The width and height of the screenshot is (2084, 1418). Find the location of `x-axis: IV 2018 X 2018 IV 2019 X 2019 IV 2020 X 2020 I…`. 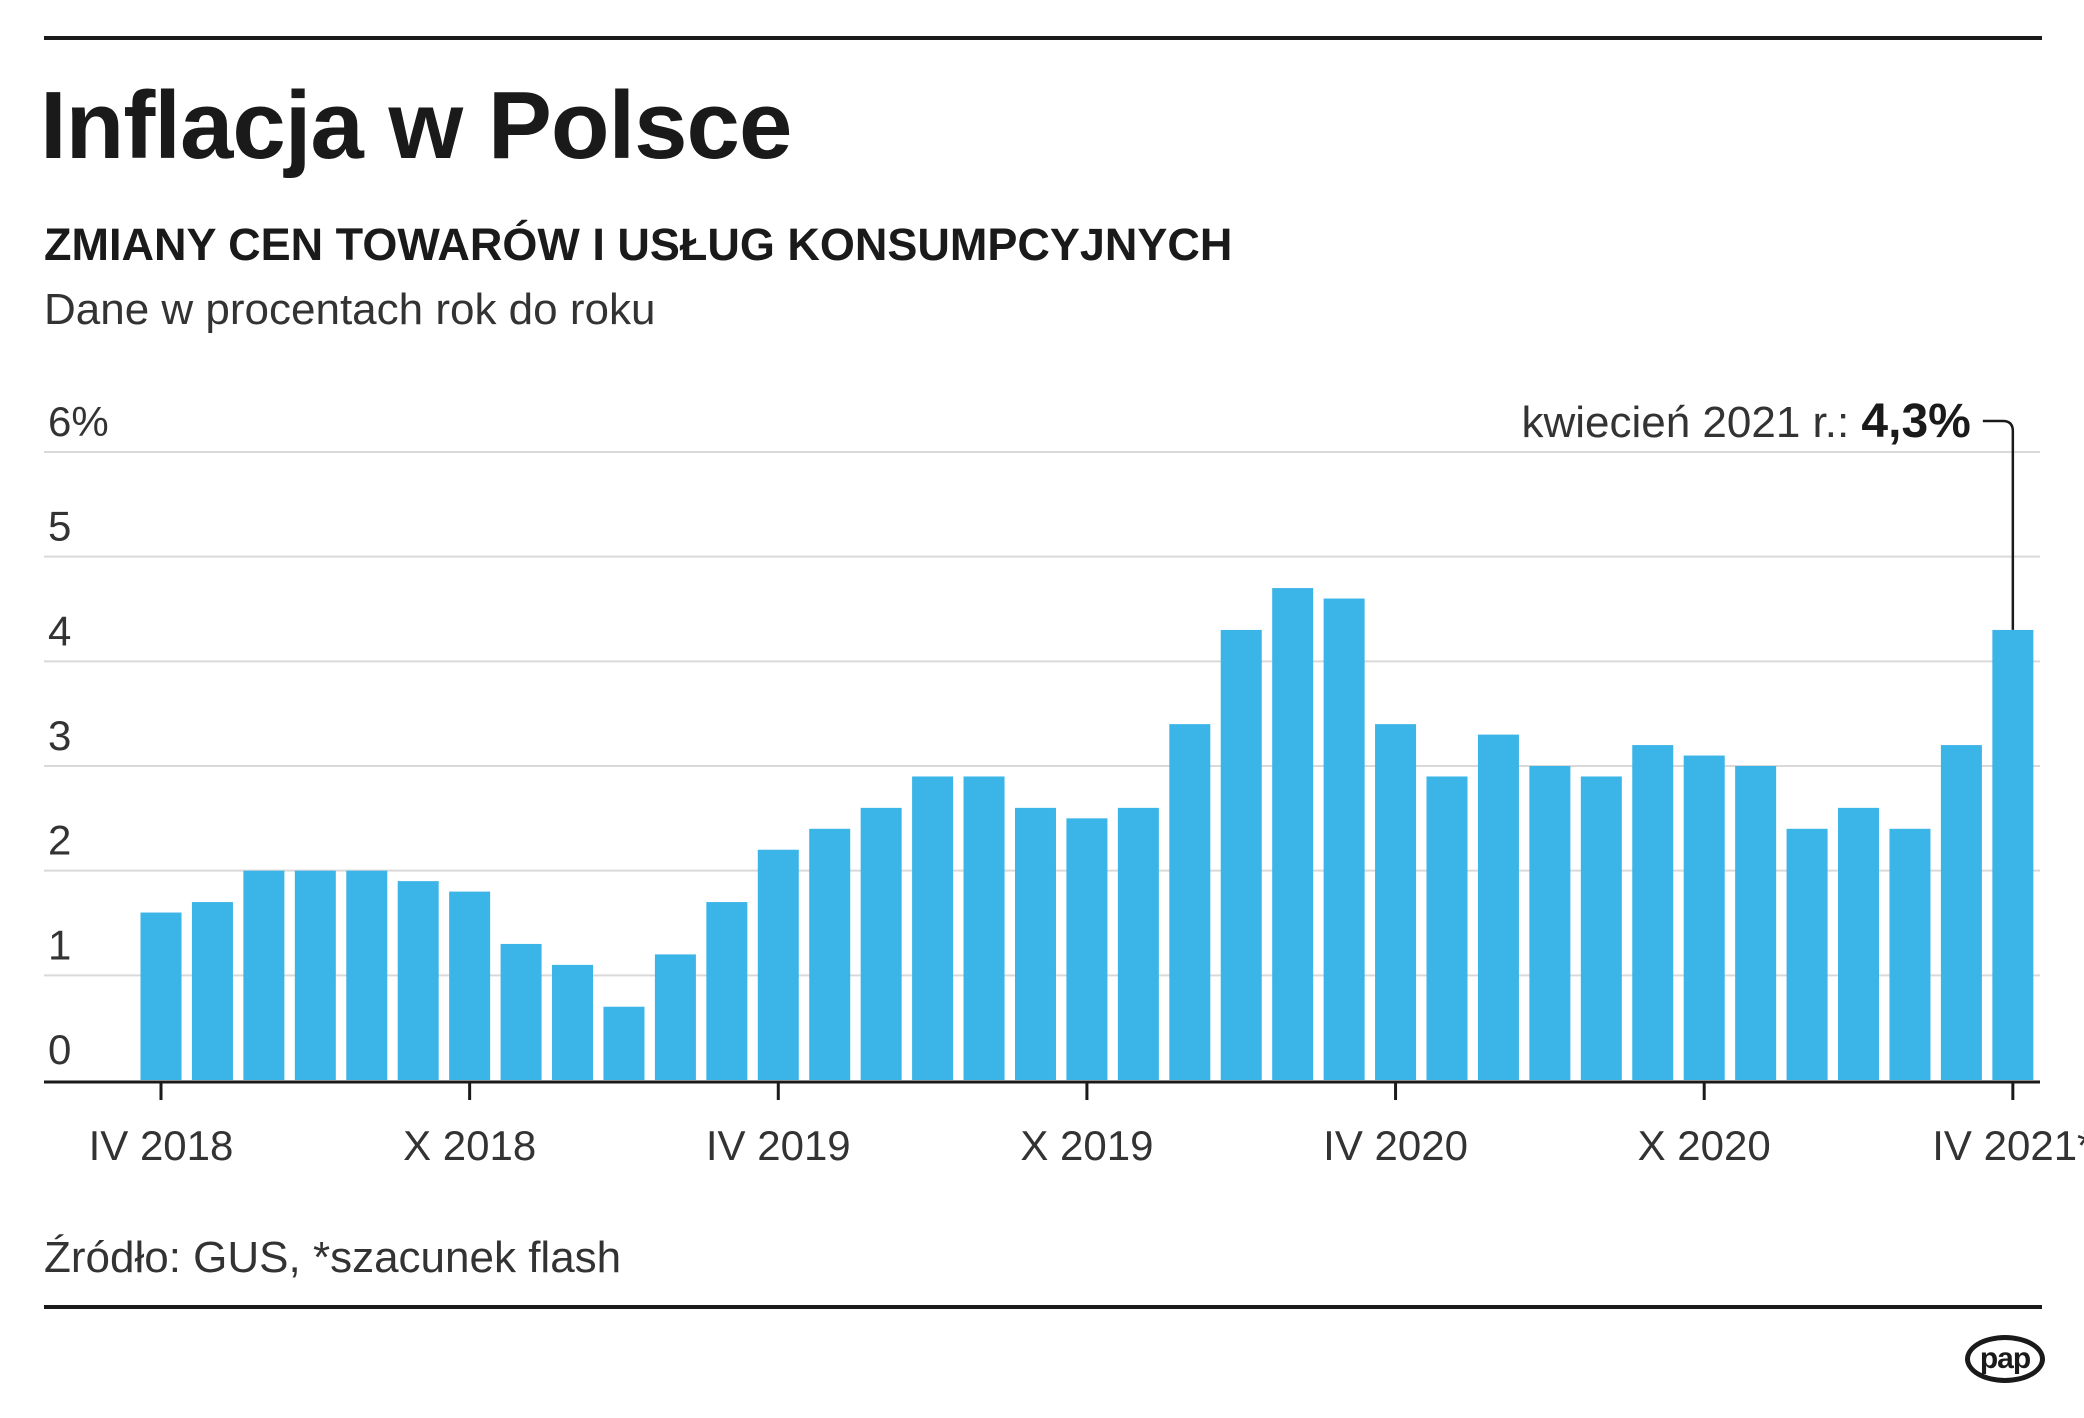

x-axis: IV 2018 X 2018 IV 2019 X 2019 IV 2020 X 2020 I… is located at coordinates (1064, 1124).